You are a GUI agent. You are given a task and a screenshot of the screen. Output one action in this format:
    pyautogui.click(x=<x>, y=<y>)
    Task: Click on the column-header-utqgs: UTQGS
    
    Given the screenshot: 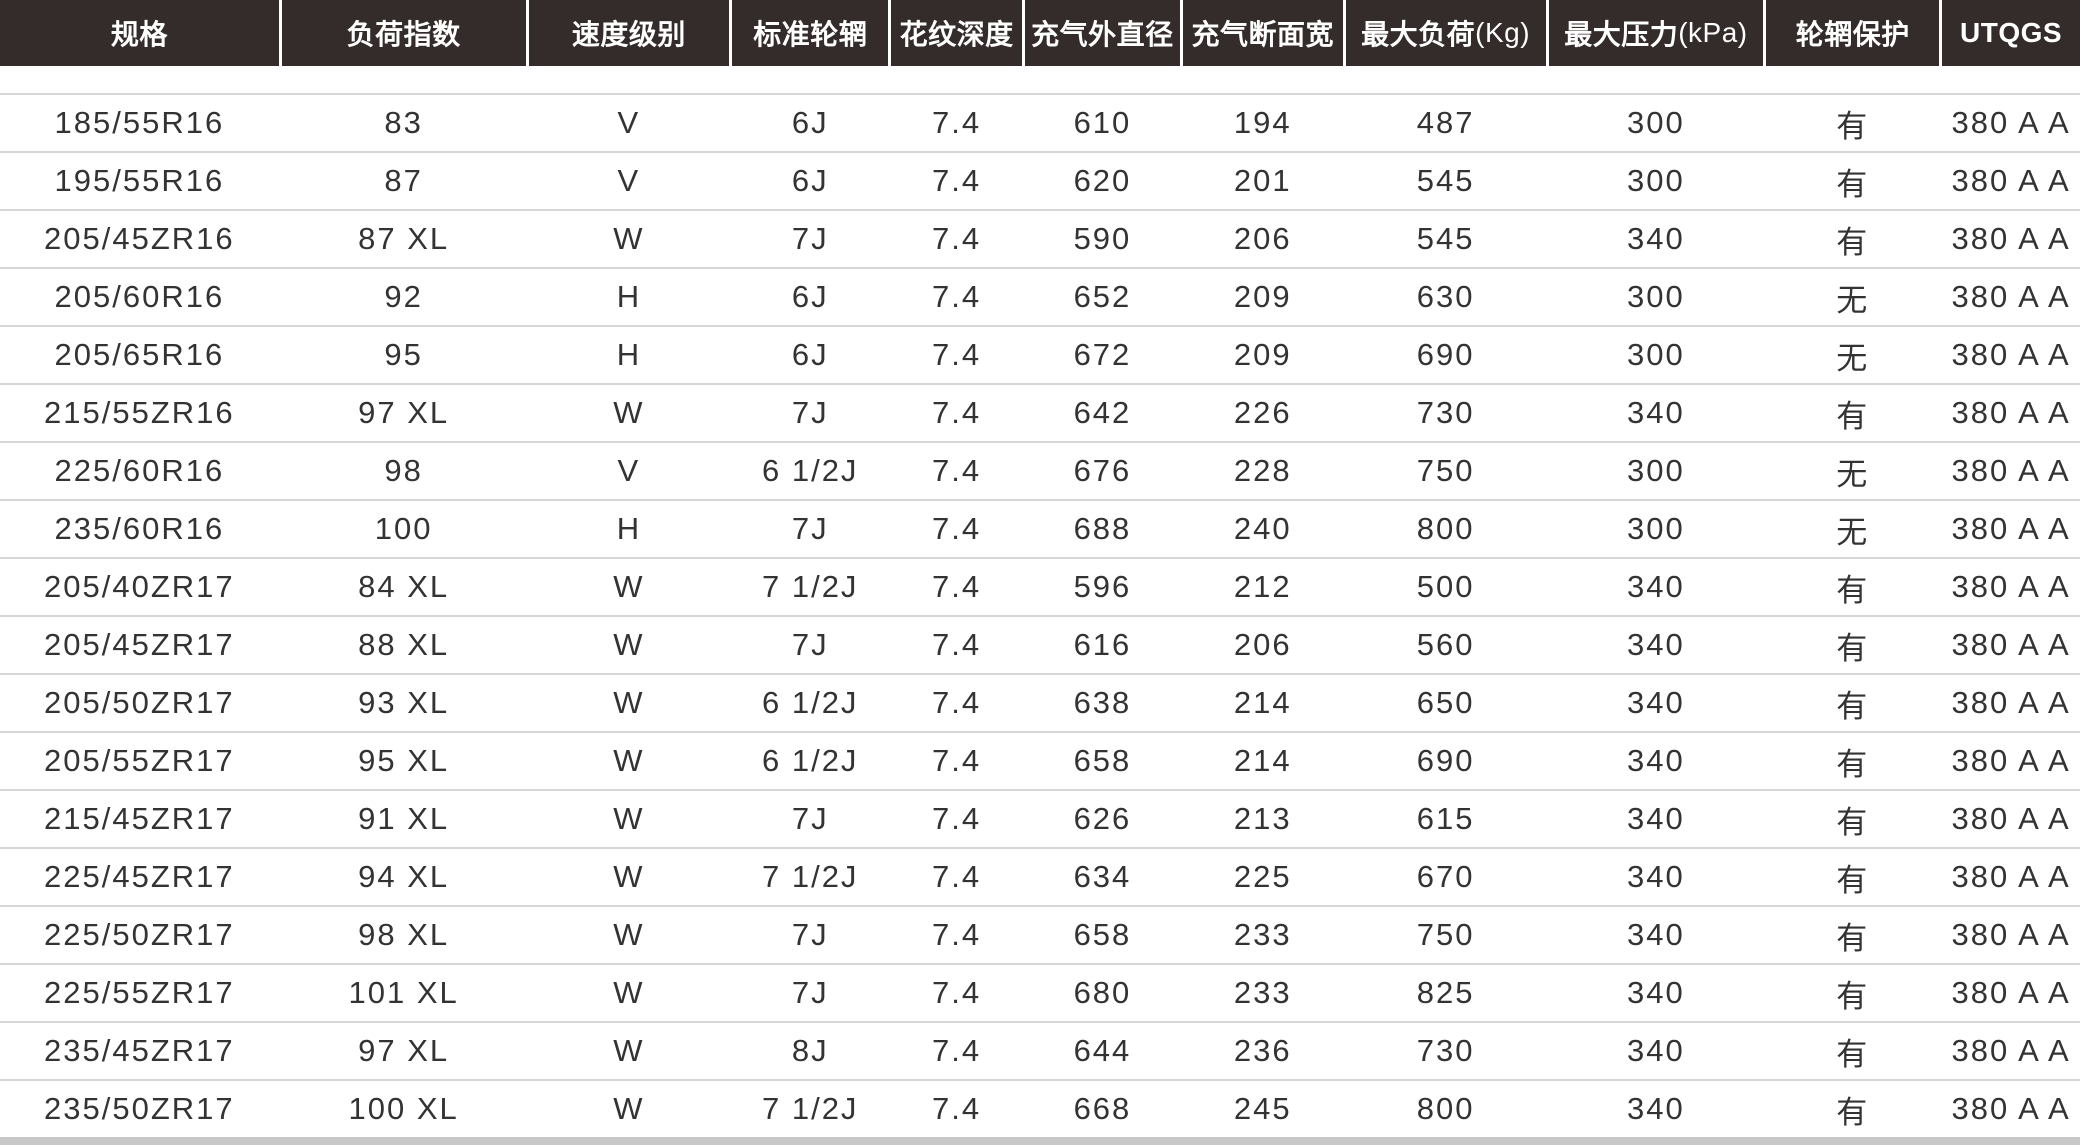 What is the action you would take?
    pyautogui.click(x=2011, y=33)
    